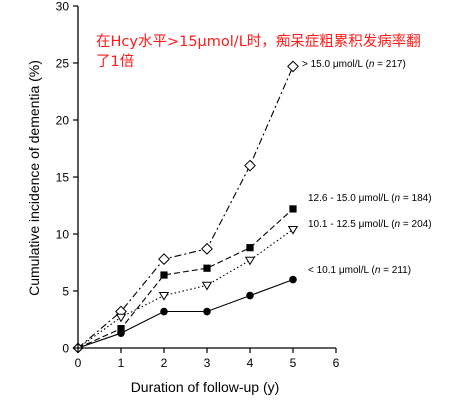 The image size is (461, 400). I want to click on y-tick-label: 10, so click(63, 235).